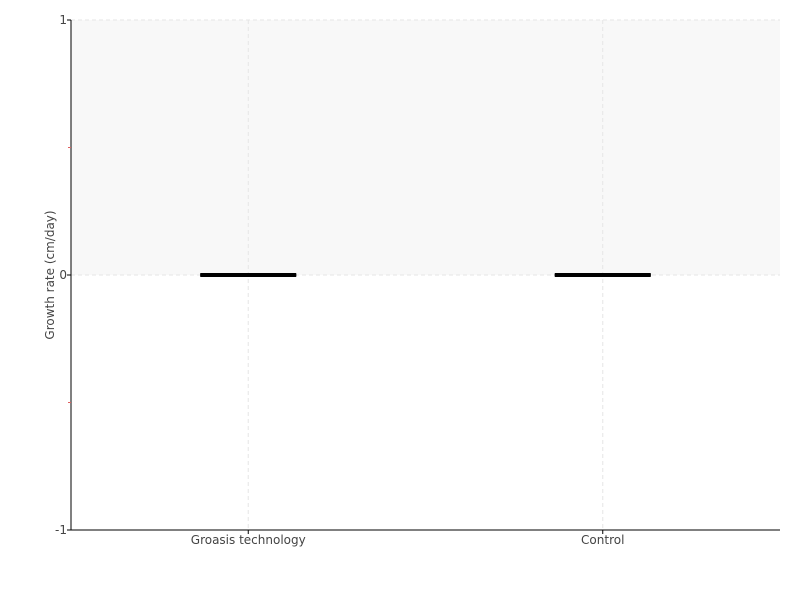 The width and height of the screenshot is (800, 604). I want to click on y-tick-label: 1, so click(63, 20).